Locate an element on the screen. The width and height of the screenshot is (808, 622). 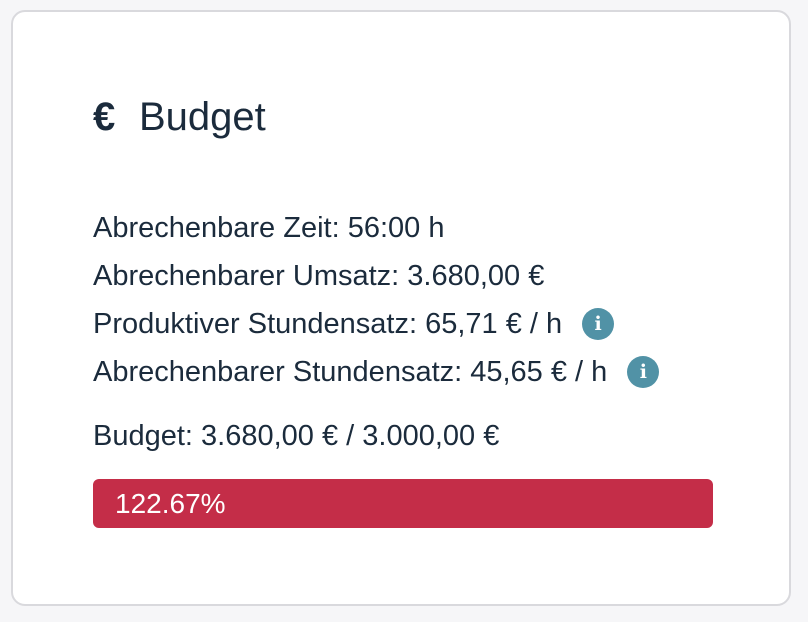
budget-progress-fill: 122.67% is located at coordinates (403, 503).